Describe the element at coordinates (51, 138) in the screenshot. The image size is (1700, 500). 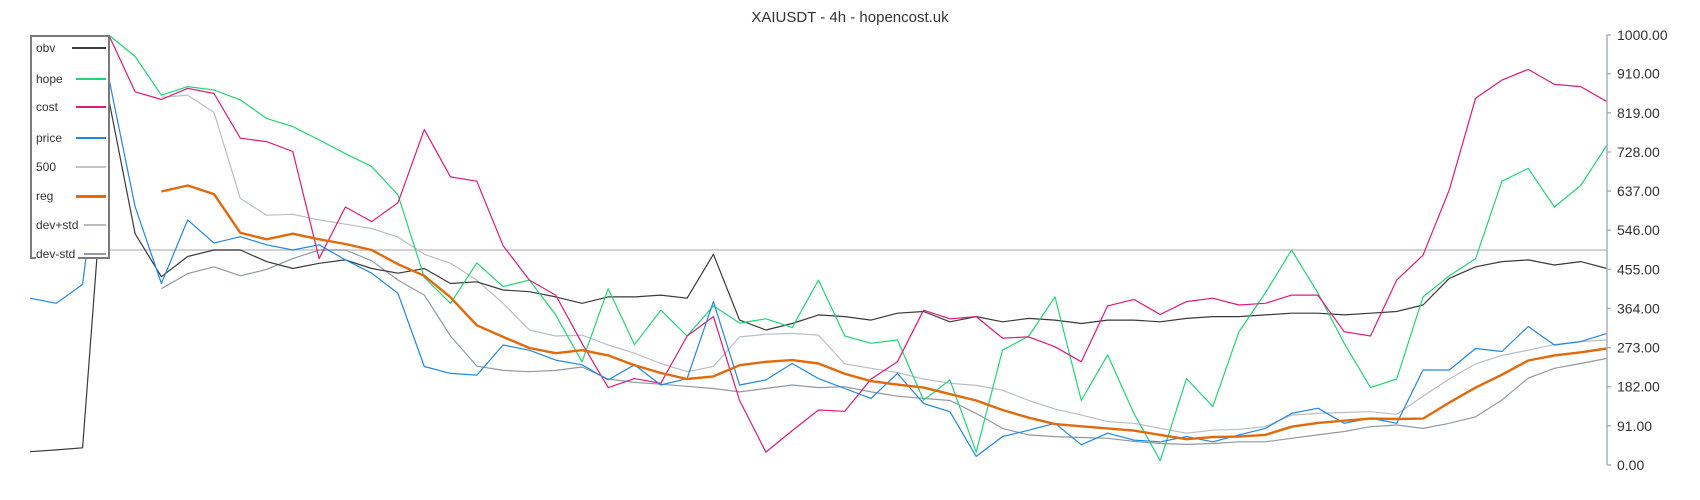
I see `legend-label: price` at that location.